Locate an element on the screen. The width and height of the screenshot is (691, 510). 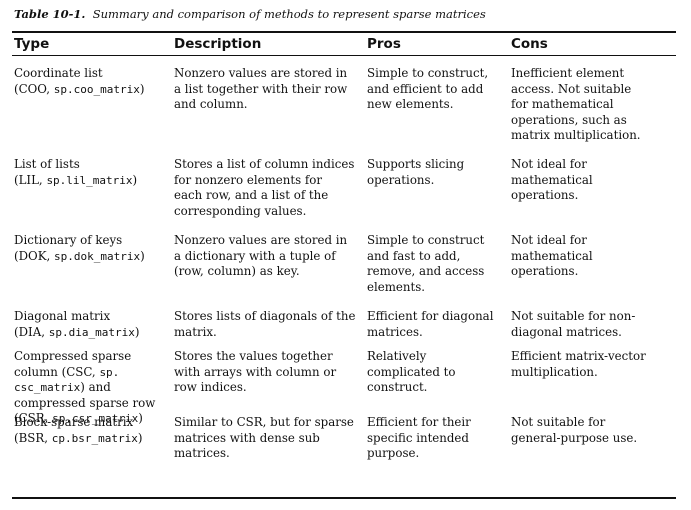
cell-line: multiplication. is located at coordinates (554, 371).